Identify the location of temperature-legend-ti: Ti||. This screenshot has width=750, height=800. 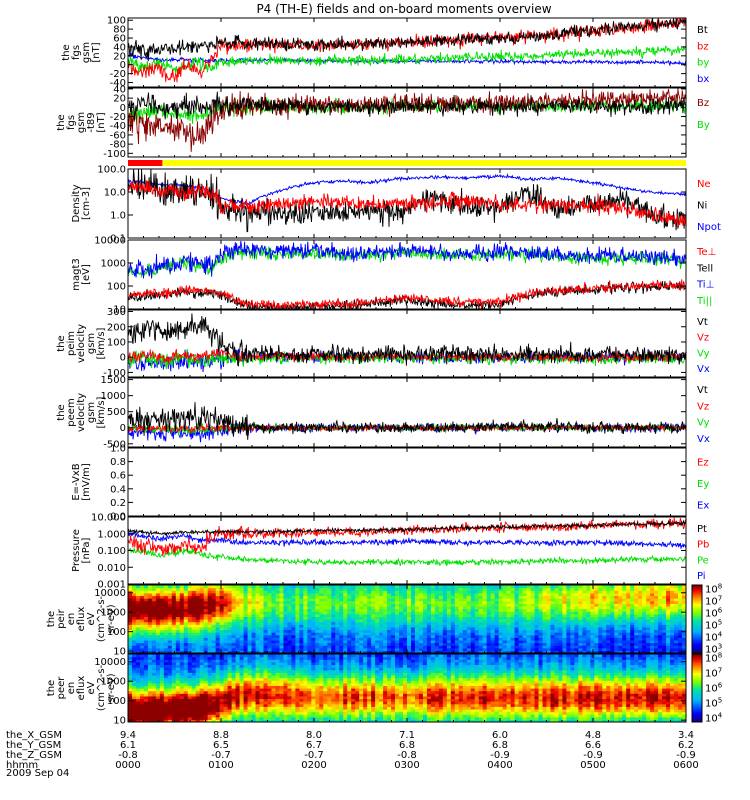
(704, 301).